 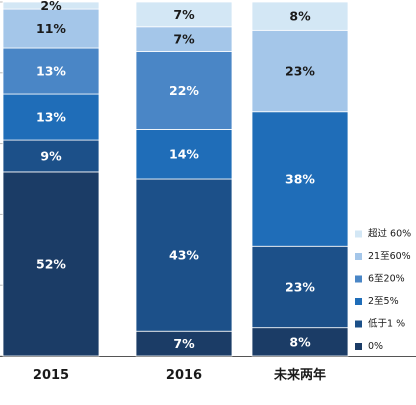 I want to click on data-label-1-1: 43%, so click(x=184, y=255).